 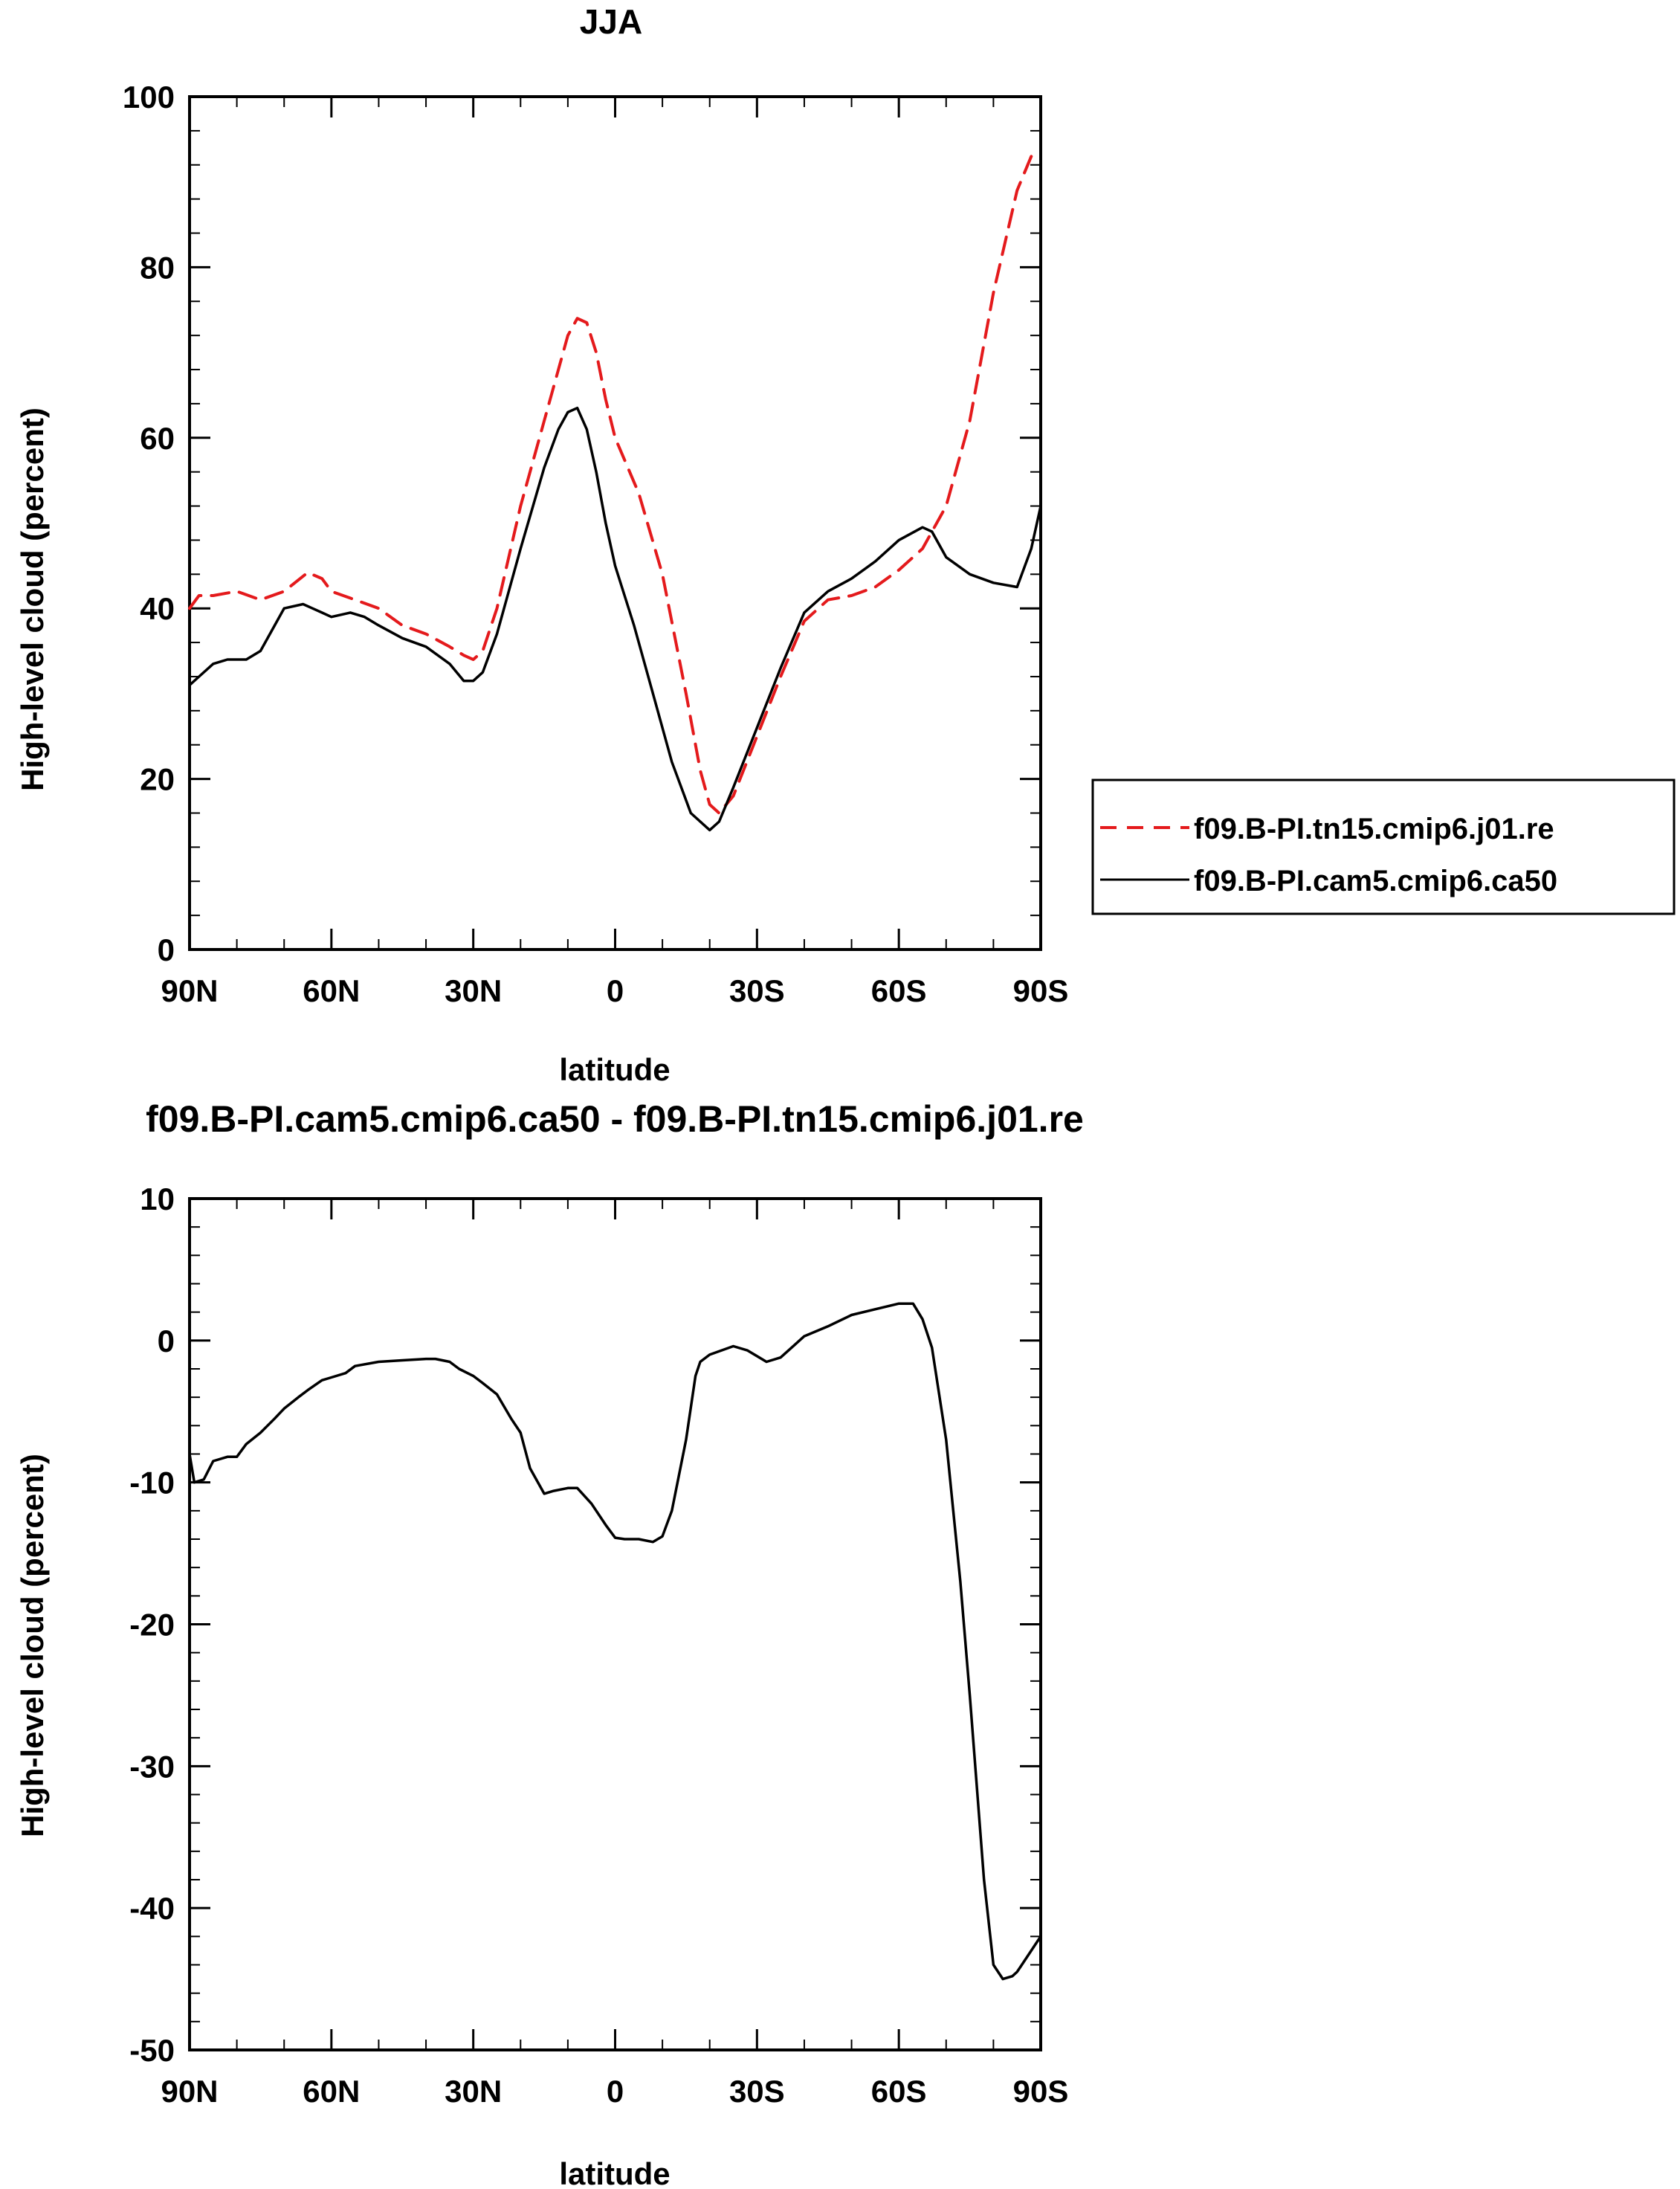 I want to click on bottom-x-axis-label: latitude, so click(x=615, y=2172).